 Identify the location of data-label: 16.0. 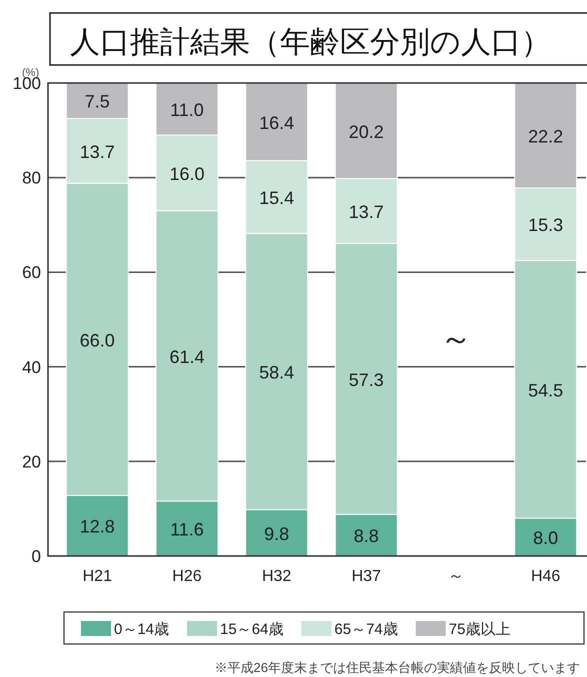
(187, 174).